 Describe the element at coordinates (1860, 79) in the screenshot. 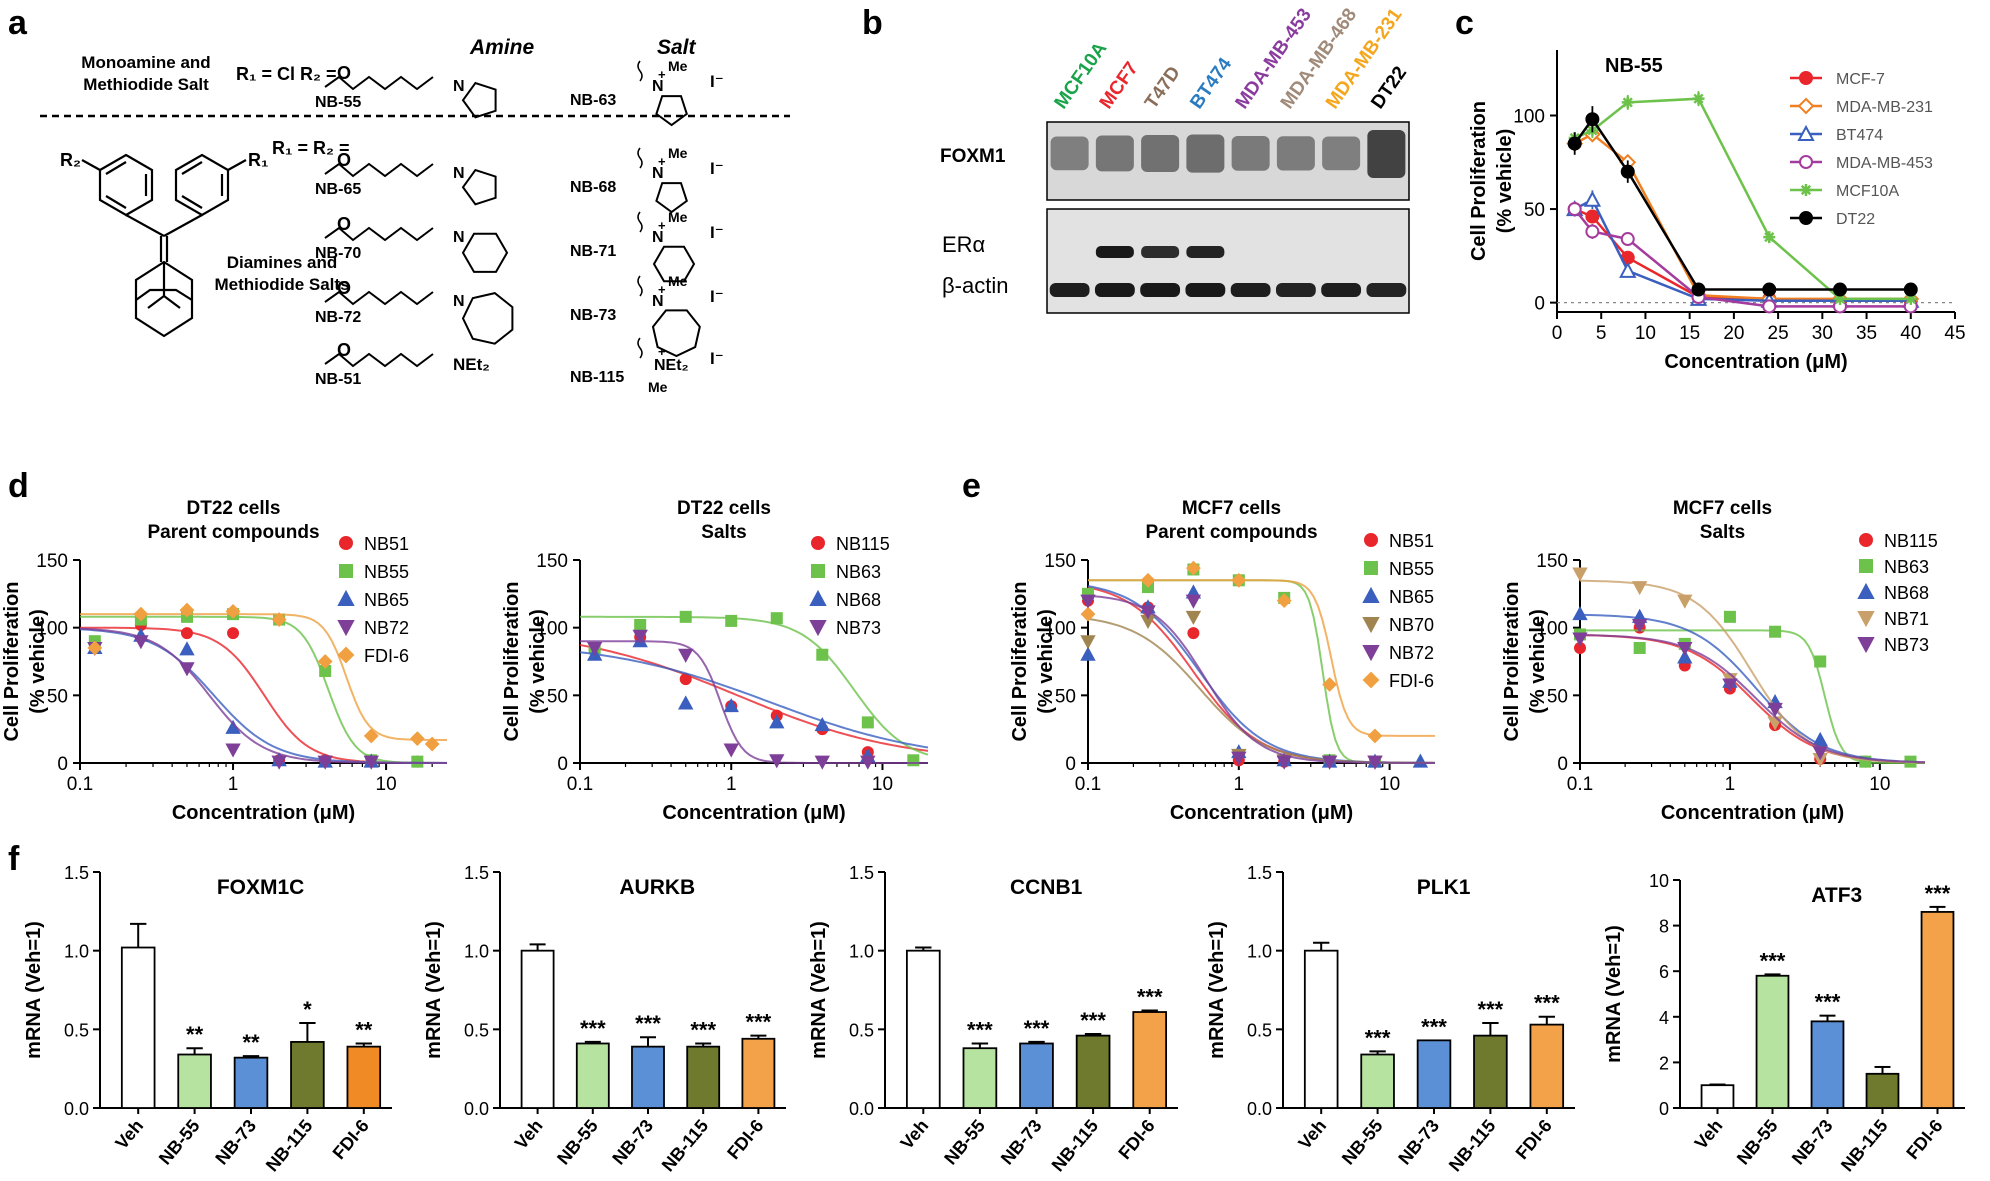

I see `legend-label: MCF-7` at that location.